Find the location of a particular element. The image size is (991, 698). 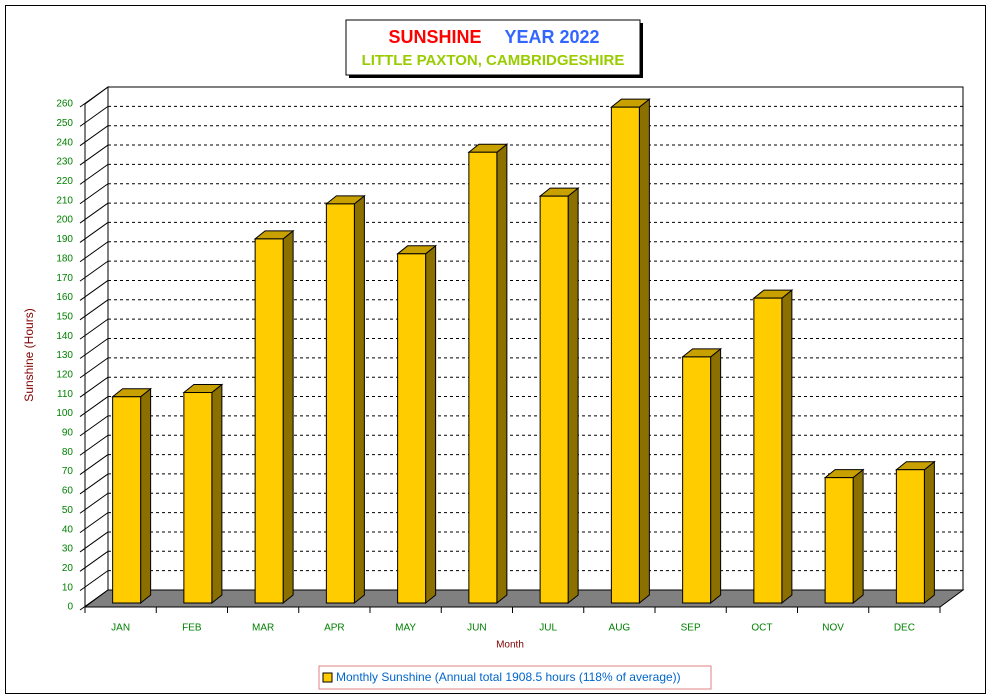

x-tick-label: APR is located at coordinates (334, 628).